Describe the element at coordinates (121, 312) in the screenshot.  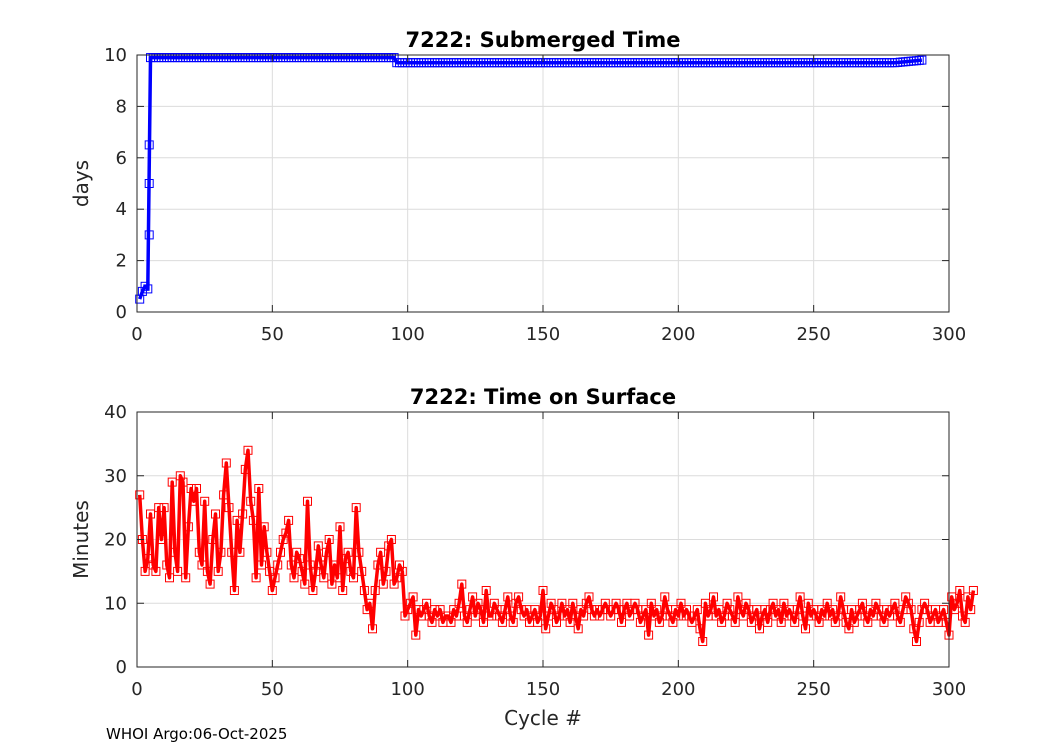
I see `submerged-y-tick-label: 0` at that location.